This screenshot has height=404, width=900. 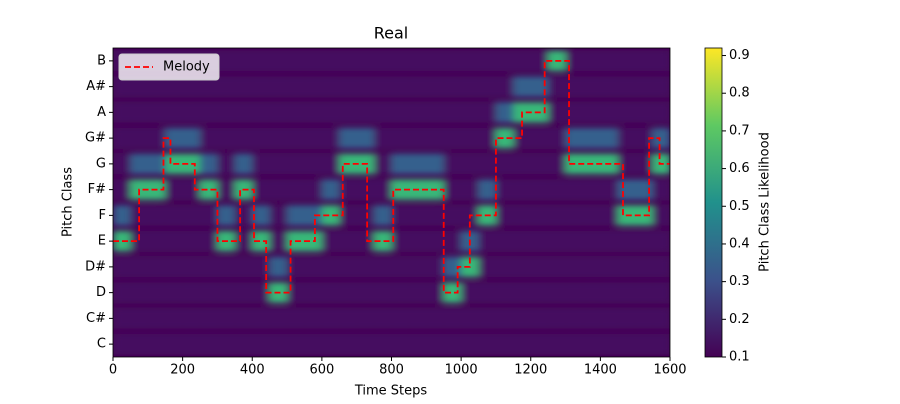 I want to click on colorbar-tick-label: 0.9, so click(x=739, y=55).